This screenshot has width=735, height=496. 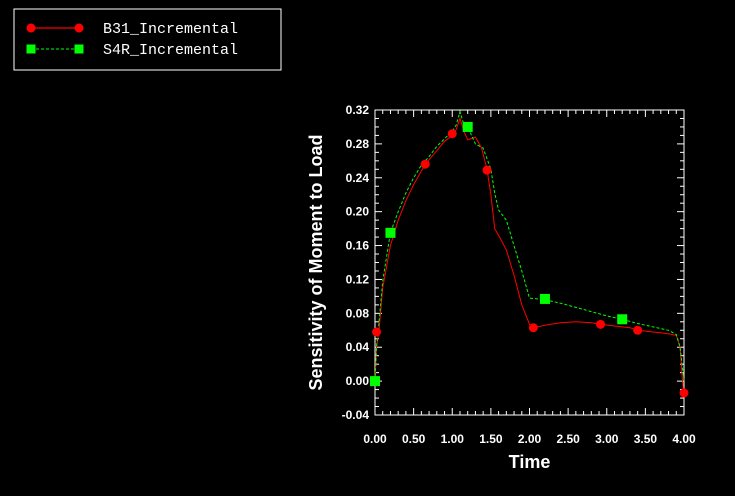 I want to click on y-tick-label: 0.12, so click(x=358, y=279).